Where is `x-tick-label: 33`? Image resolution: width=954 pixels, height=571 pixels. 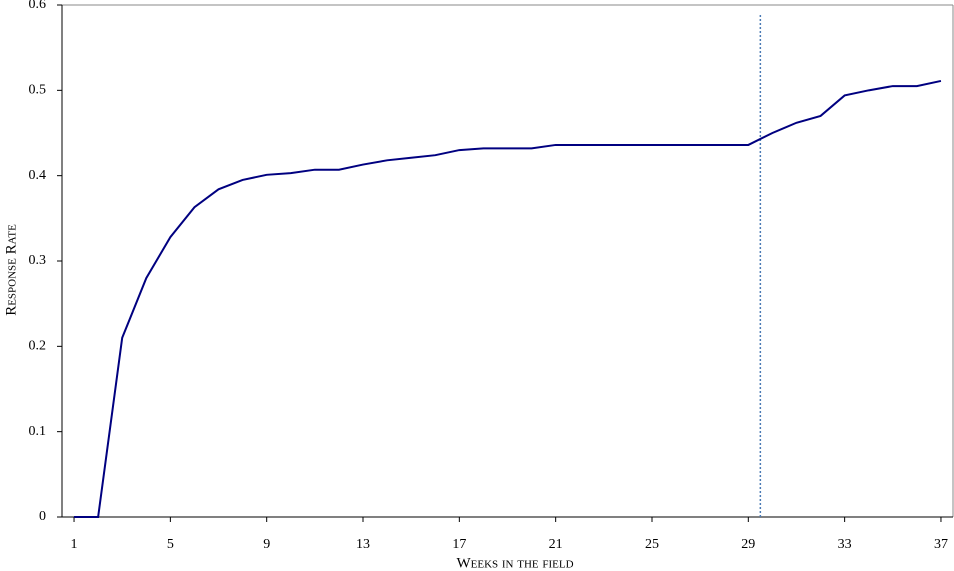 x-tick-label: 33 is located at coordinates (845, 544).